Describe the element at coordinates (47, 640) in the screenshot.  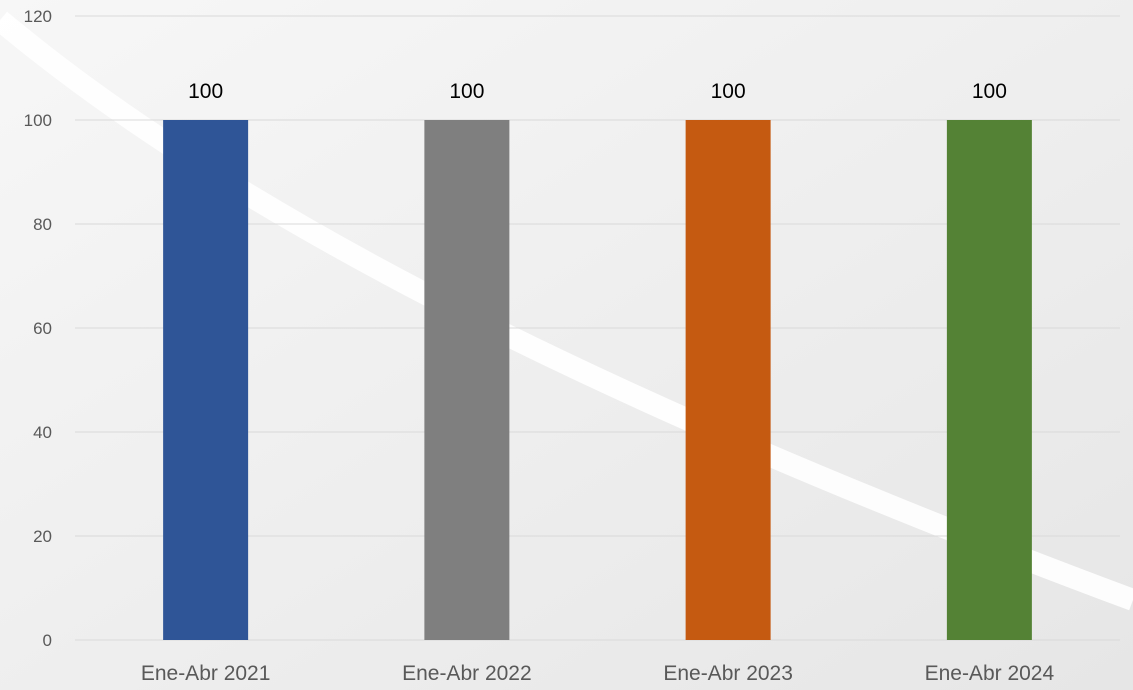
I see `y-tick-label: 0` at that location.